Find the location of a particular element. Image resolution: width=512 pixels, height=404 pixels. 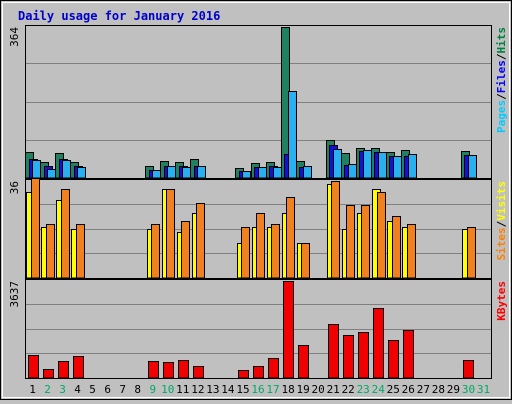

day-label: 24 is located at coordinates (379, 389).